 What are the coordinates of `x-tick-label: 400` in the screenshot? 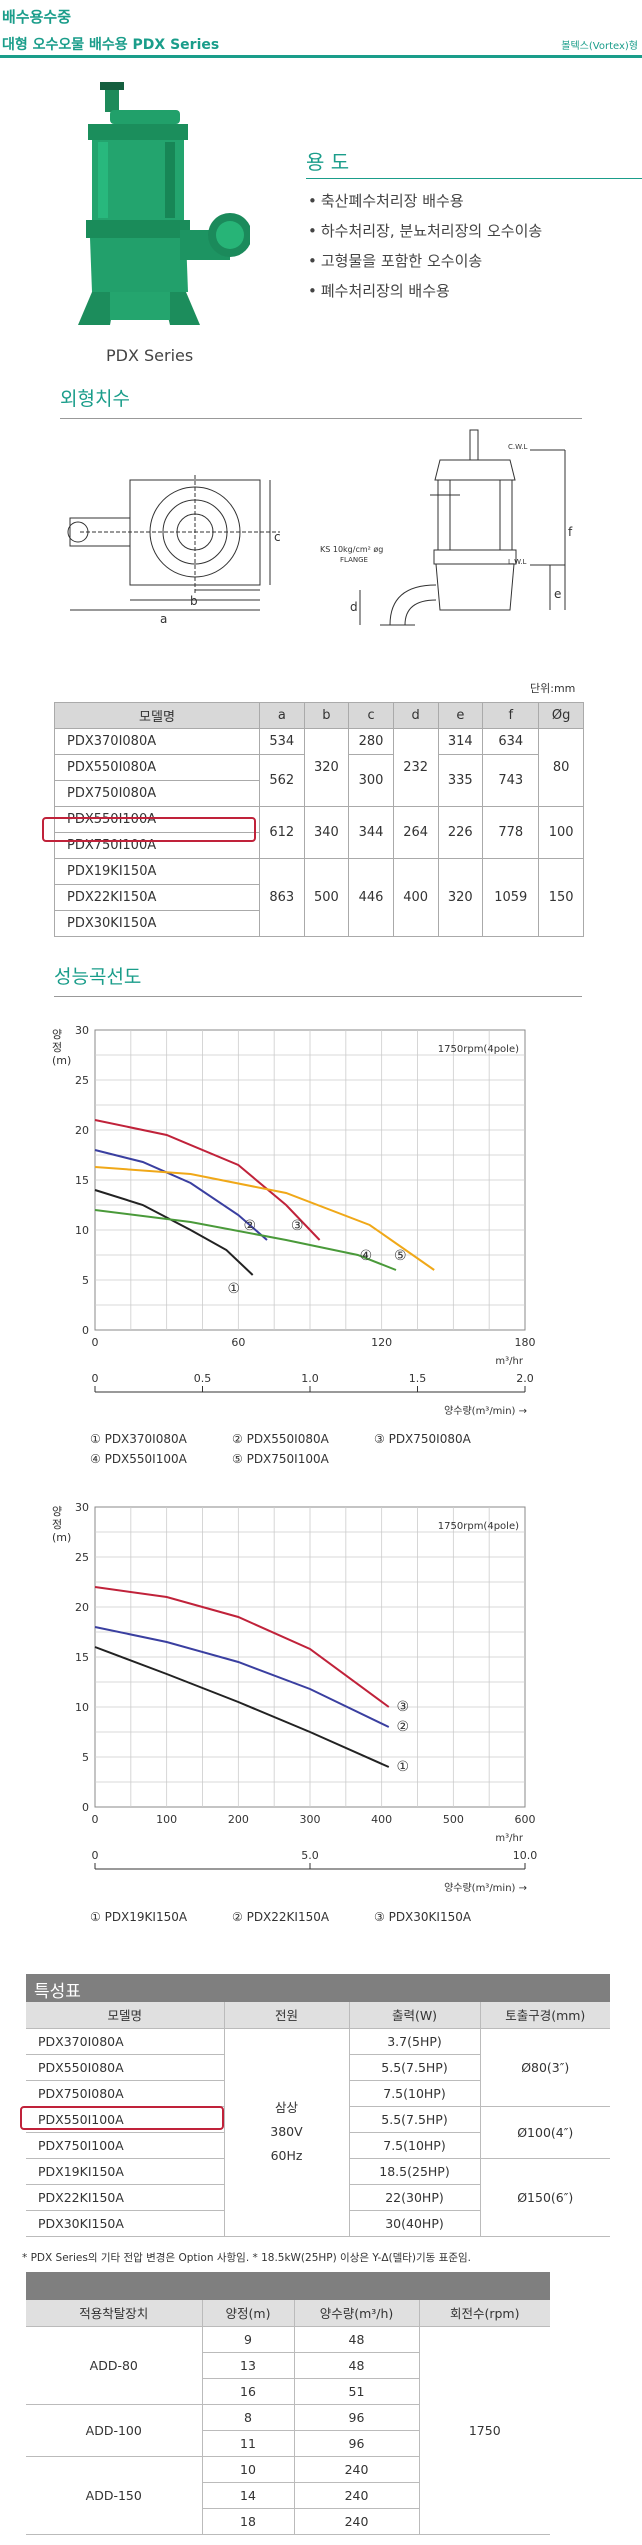 It's located at (381, 1819).